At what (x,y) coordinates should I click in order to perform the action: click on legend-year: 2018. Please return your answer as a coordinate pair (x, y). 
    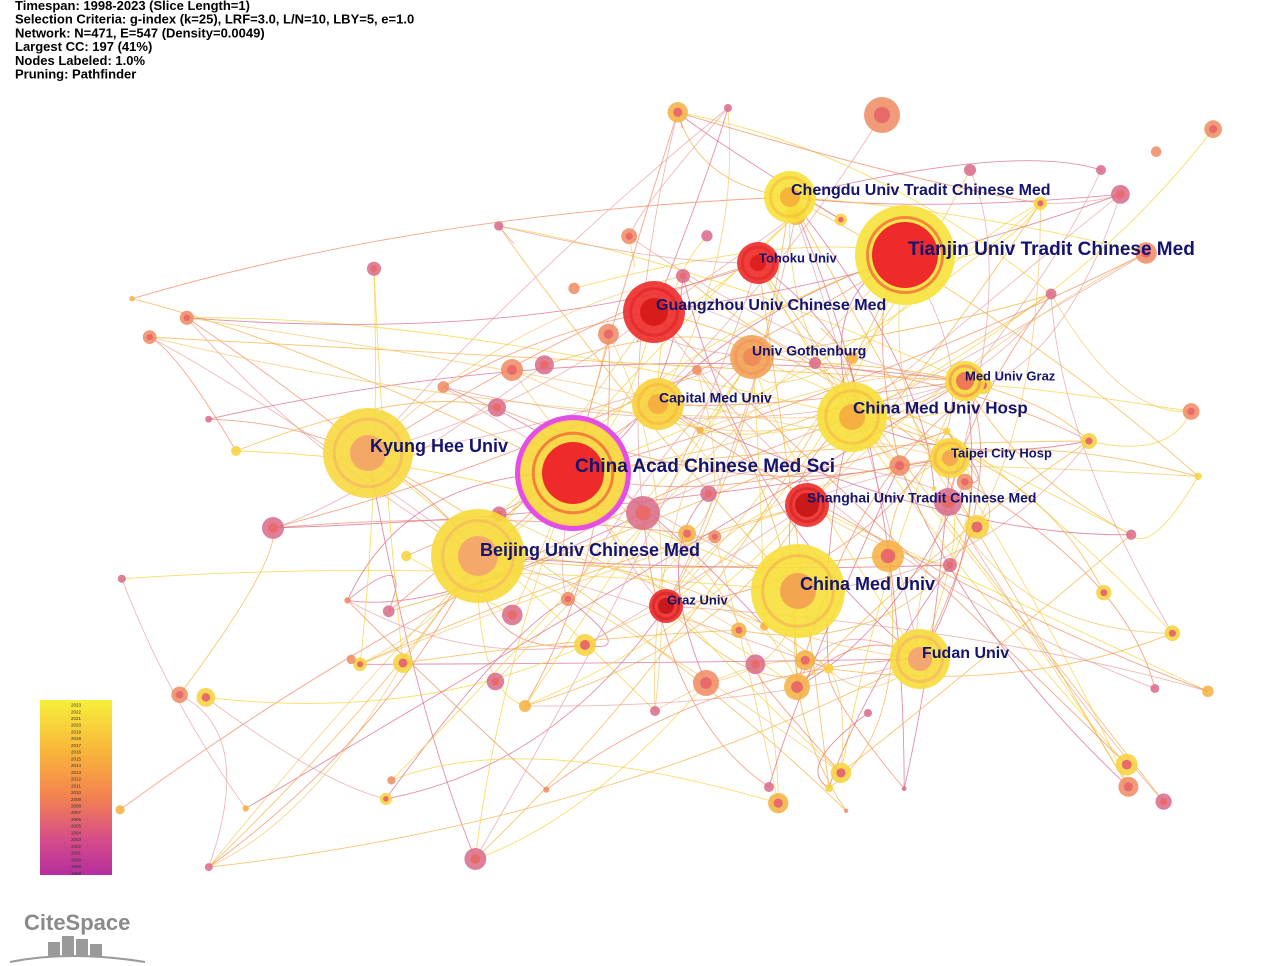
    Looking at the image, I should click on (76, 738).